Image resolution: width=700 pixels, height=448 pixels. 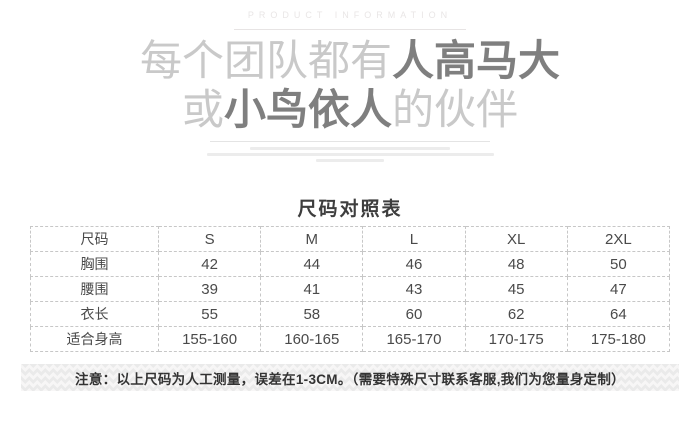 What do you see at coordinates (516, 314) in the screenshot?
I see `size-value: 62` at bounding box center [516, 314].